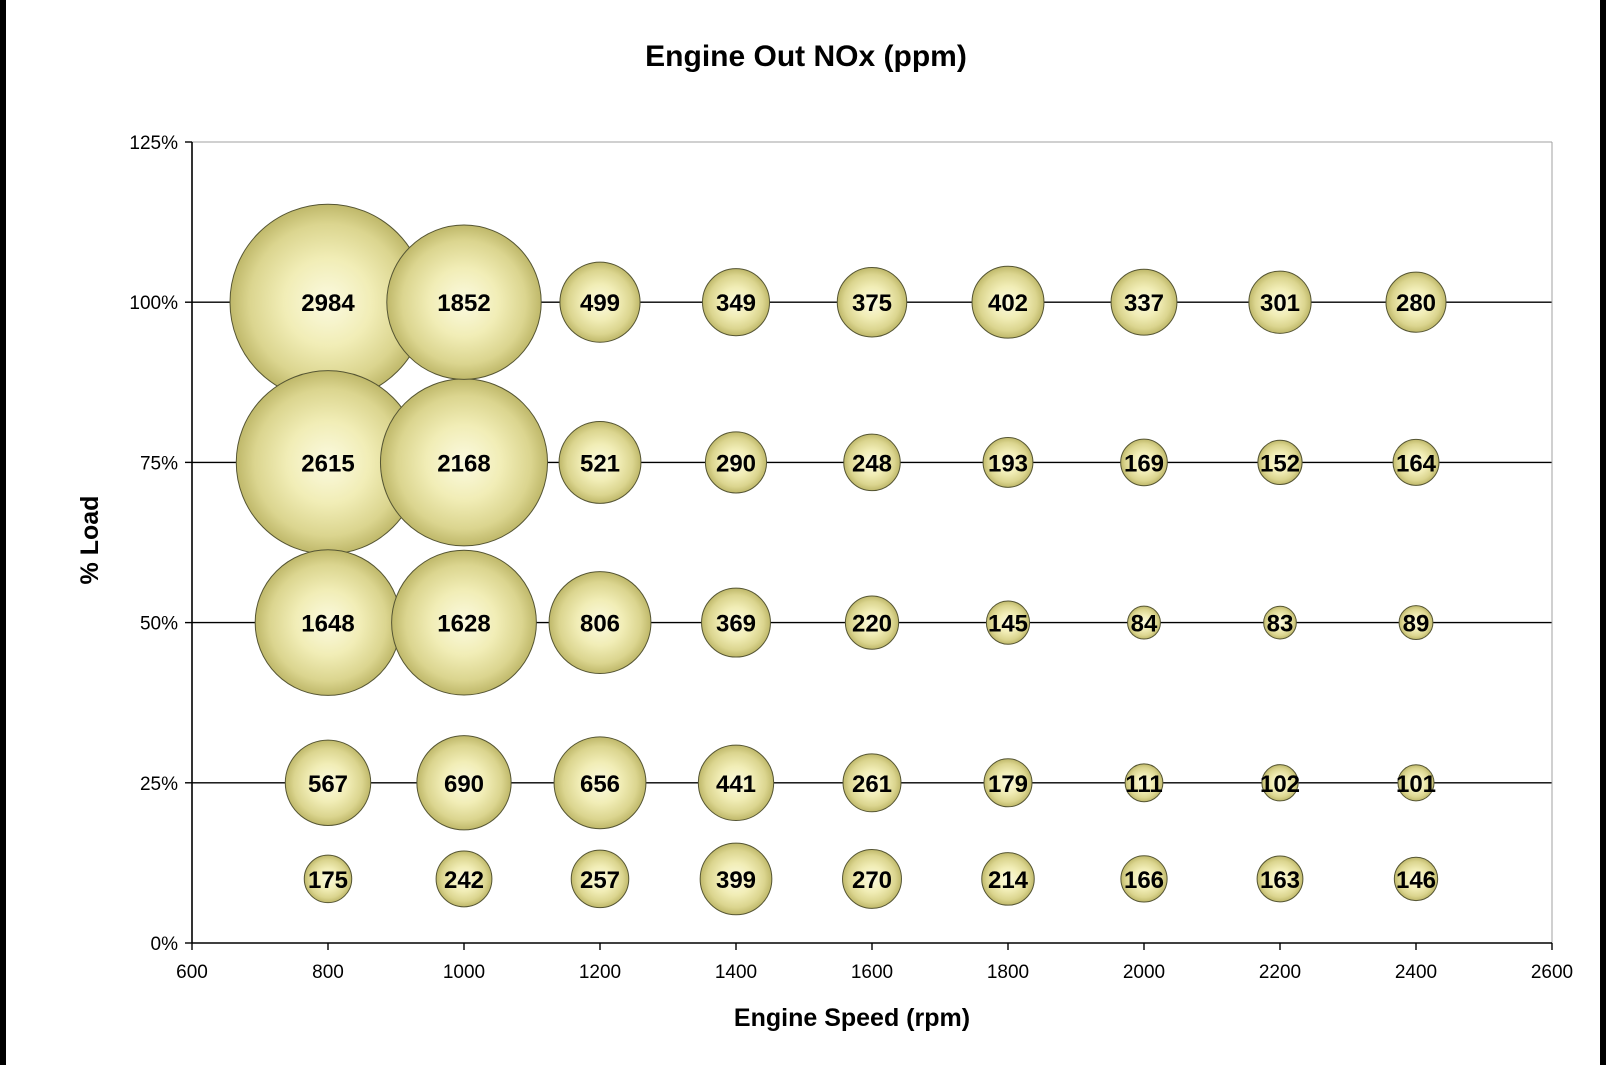  I want to click on y-tick-label: 100%, so click(153, 303).